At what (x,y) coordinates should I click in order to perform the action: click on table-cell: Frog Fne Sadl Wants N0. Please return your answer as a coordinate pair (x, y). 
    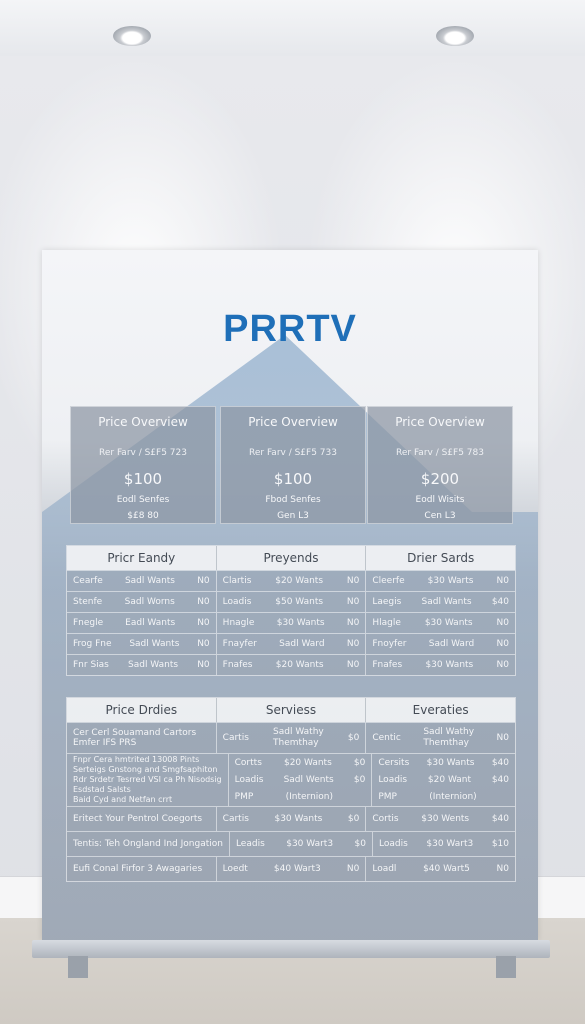
    Looking at the image, I should click on (142, 644).